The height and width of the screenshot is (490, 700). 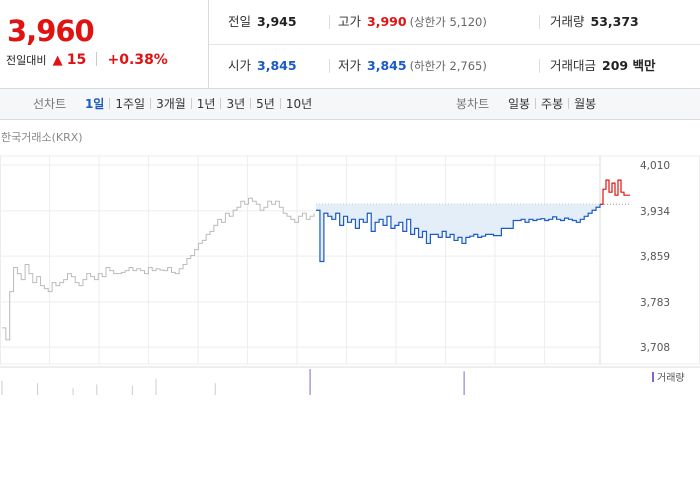 What do you see at coordinates (653, 377) in the screenshot?
I see `legend-volume-swatch` at bounding box center [653, 377].